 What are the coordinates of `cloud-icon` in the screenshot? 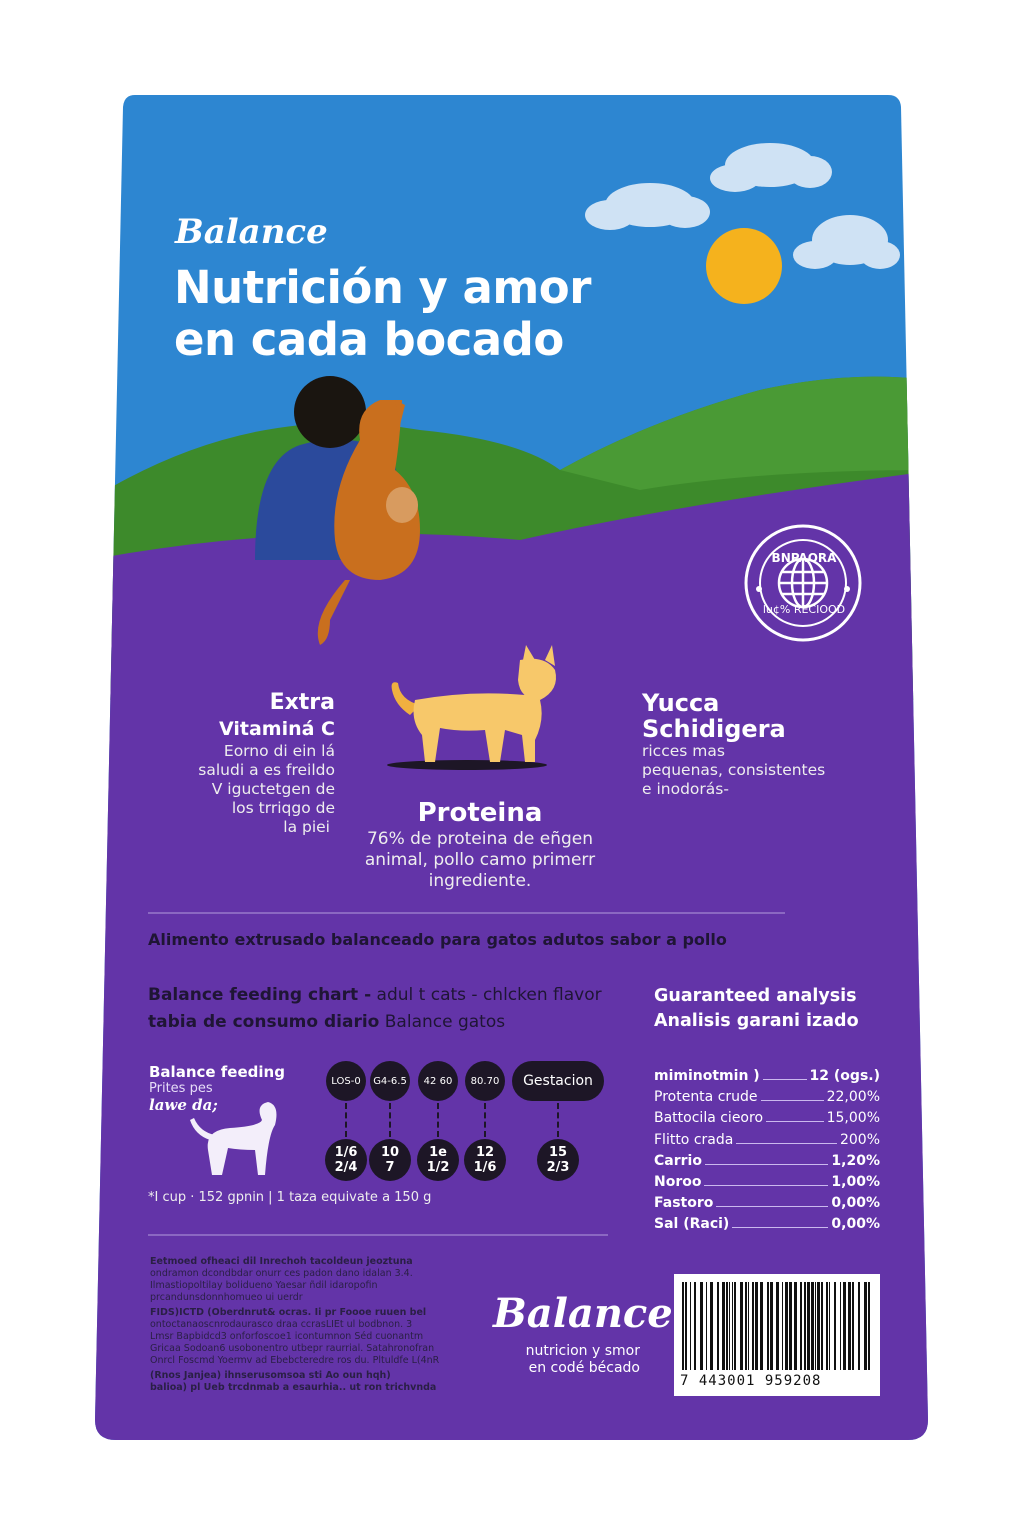 It's located at (647, 206).